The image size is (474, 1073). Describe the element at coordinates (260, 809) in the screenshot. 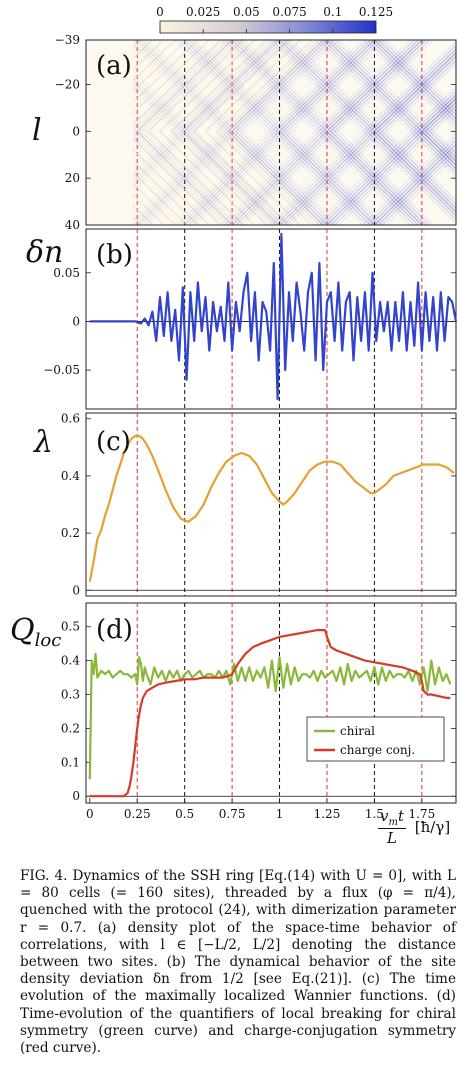

I see `panel-d-xticks: 0 0.25 0.5 0.75 1 1.25 1.5 1.75` at that location.